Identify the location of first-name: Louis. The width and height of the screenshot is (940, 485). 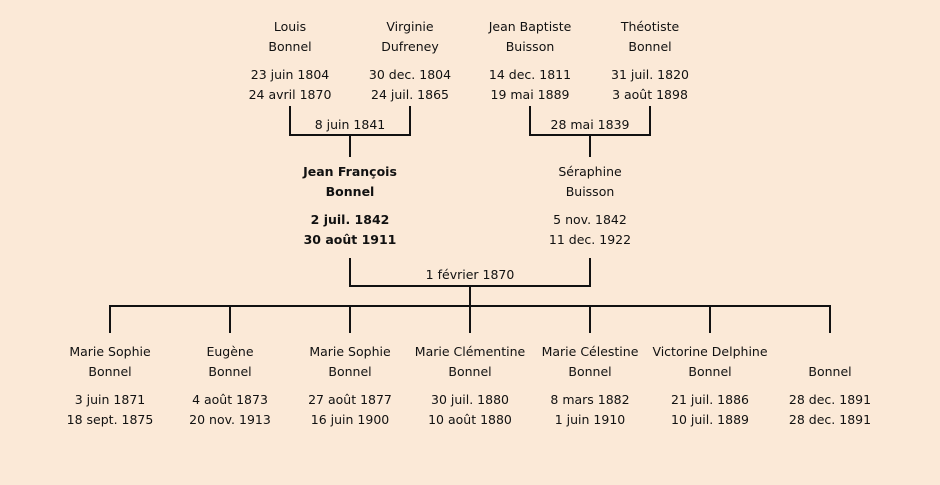
(290, 26).